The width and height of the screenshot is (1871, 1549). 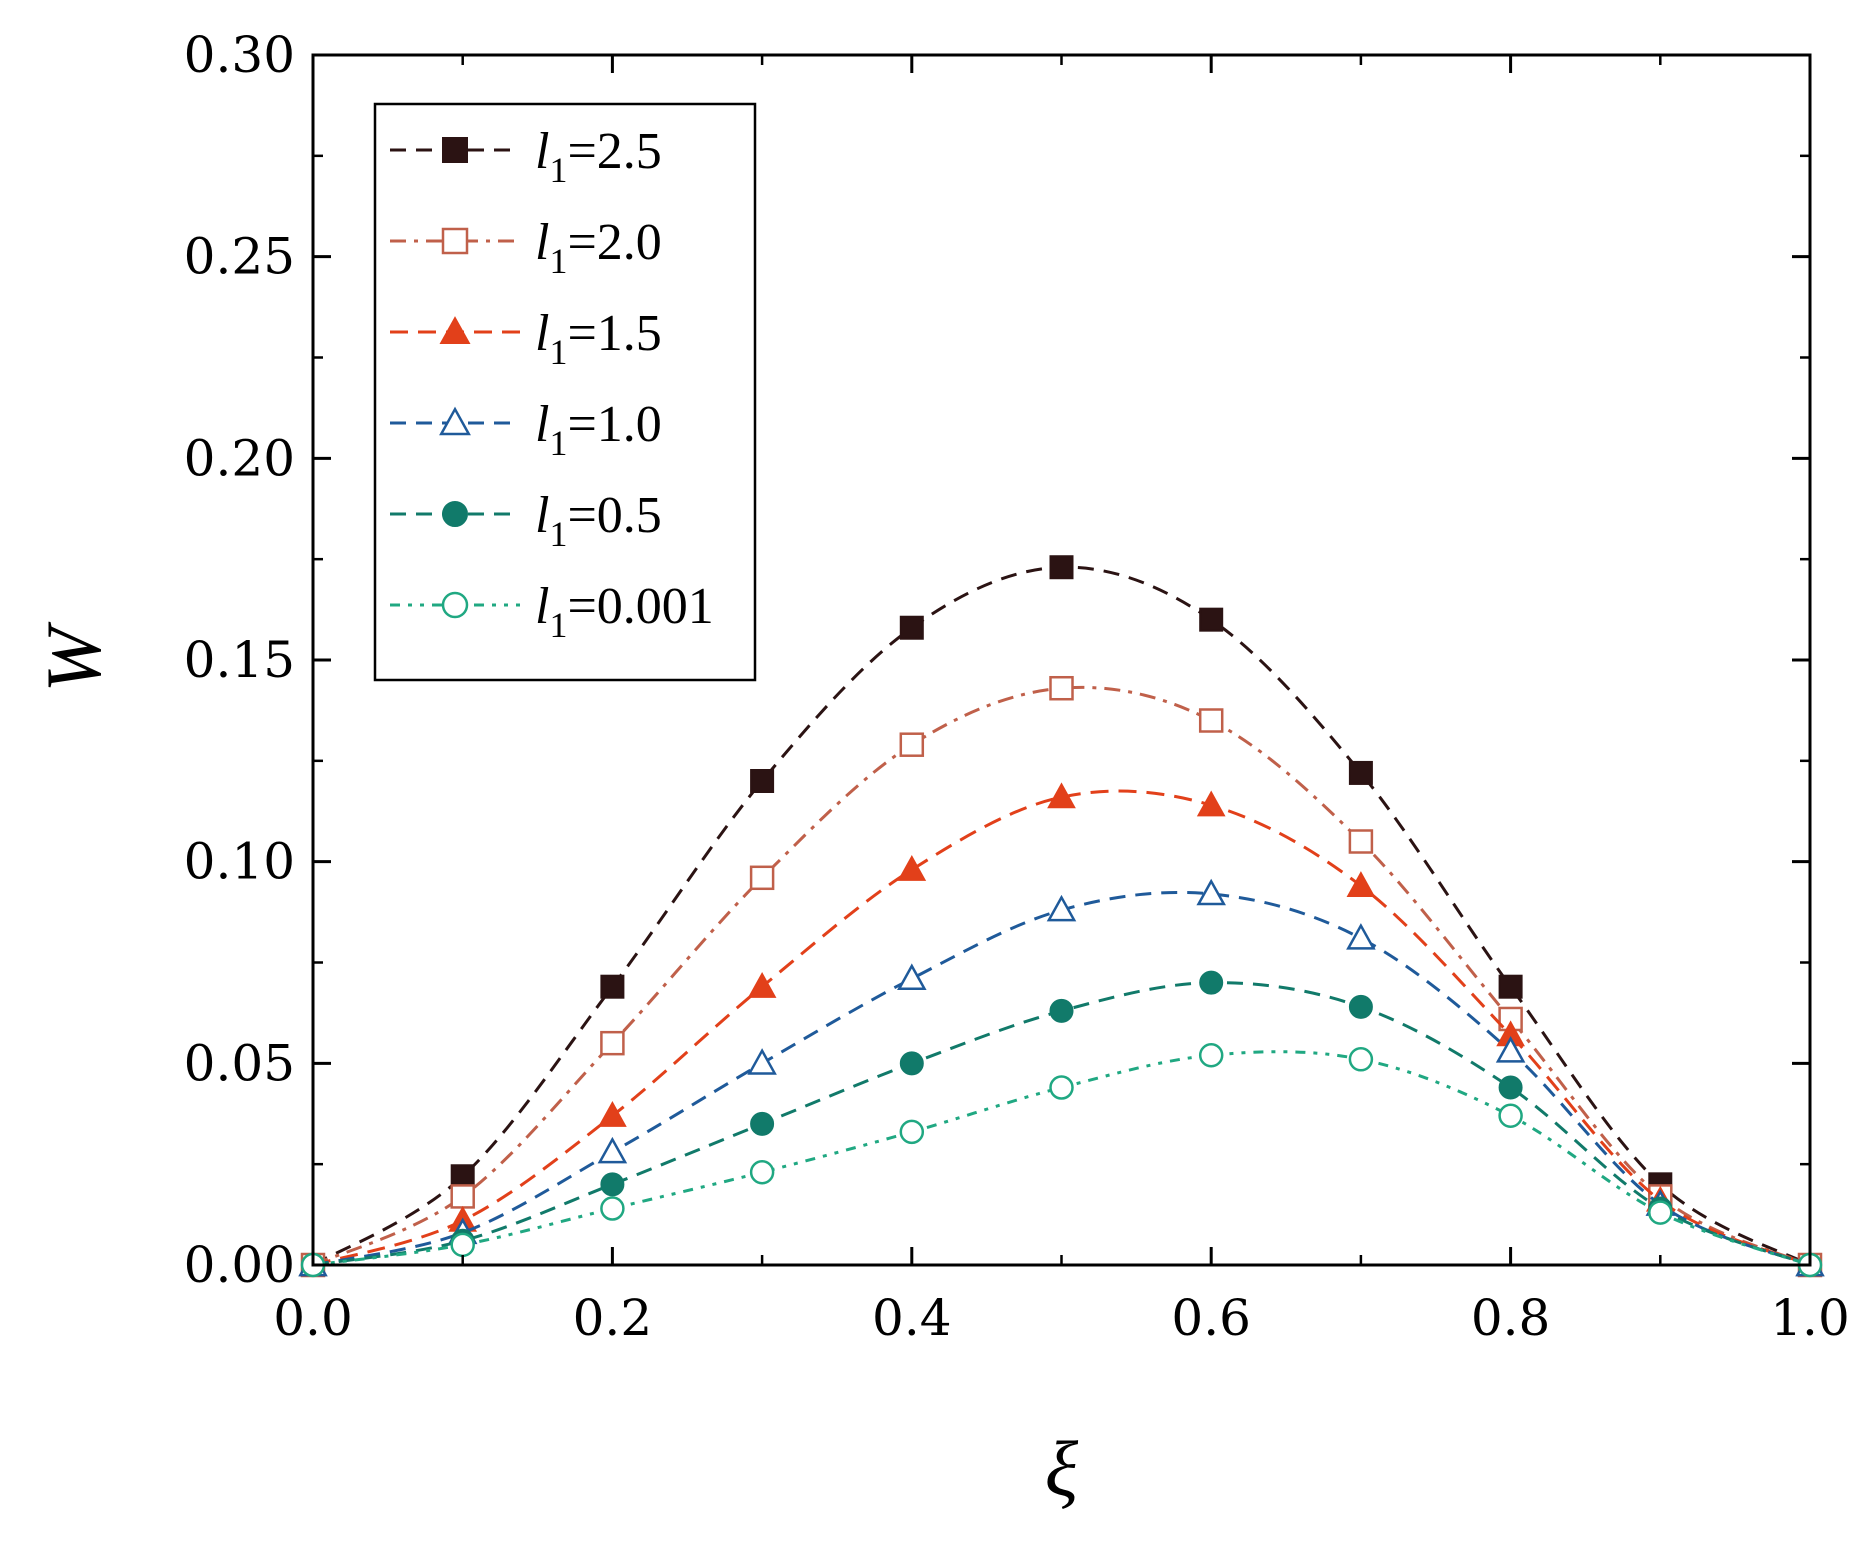 What do you see at coordinates (239, 660) in the screenshot?
I see `y-tick-label: 0.15` at bounding box center [239, 660].